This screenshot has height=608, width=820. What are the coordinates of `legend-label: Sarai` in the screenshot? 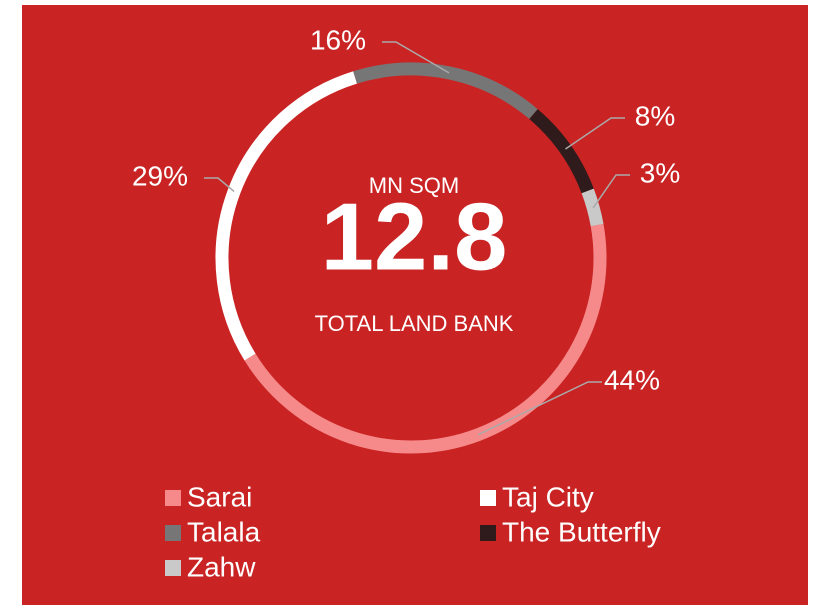 It's located at (219, 496).